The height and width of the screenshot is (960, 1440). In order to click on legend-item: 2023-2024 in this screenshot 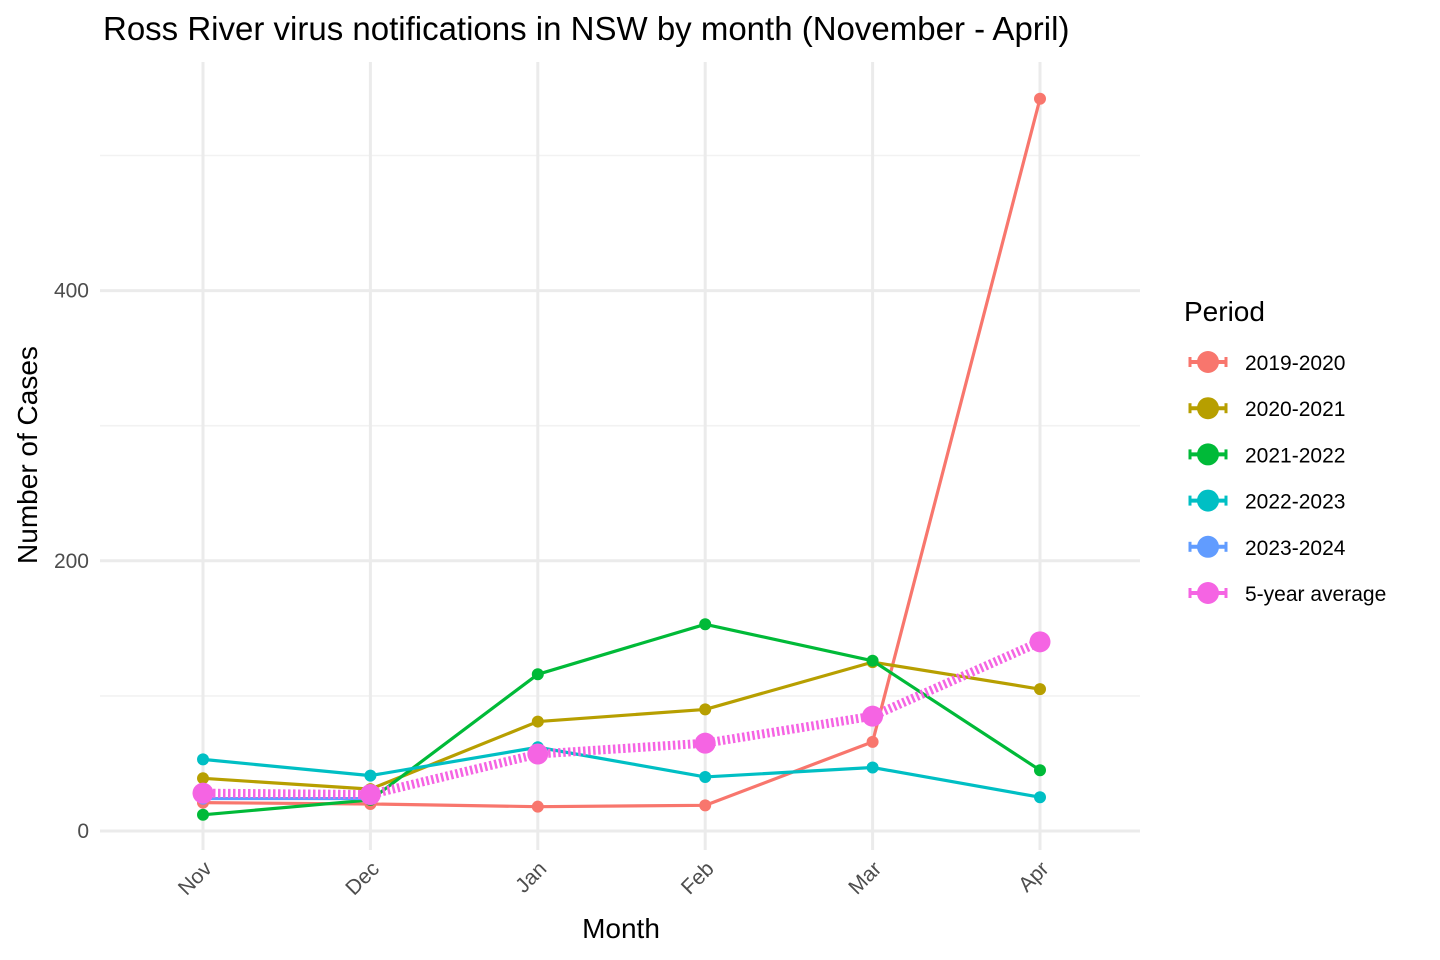, I will do `click(1267, 547)`.